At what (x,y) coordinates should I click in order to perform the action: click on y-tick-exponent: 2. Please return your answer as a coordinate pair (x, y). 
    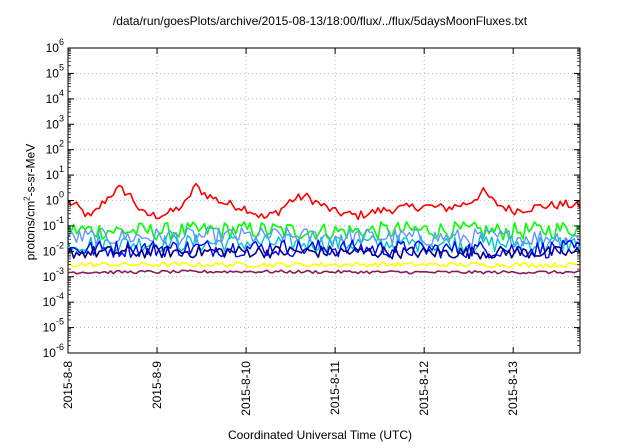
    Looking at the image, I should click on (61, 144).